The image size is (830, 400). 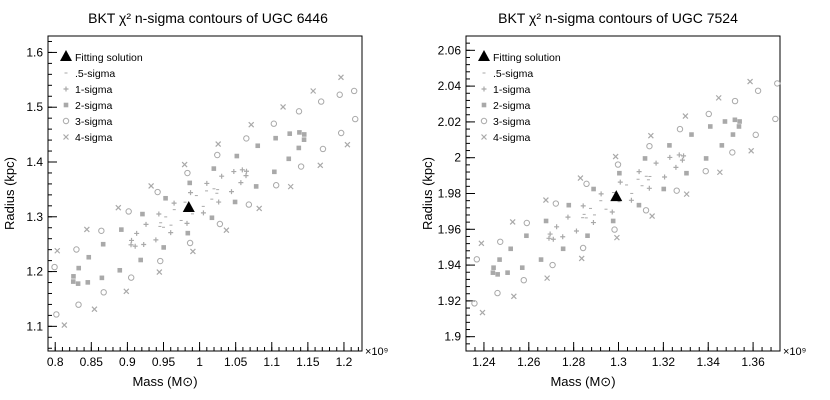 What do you see at coordinates (308, 362) in the screenshot?
I see `x-tick-label: 1.15` at bounding box center [308, 362].